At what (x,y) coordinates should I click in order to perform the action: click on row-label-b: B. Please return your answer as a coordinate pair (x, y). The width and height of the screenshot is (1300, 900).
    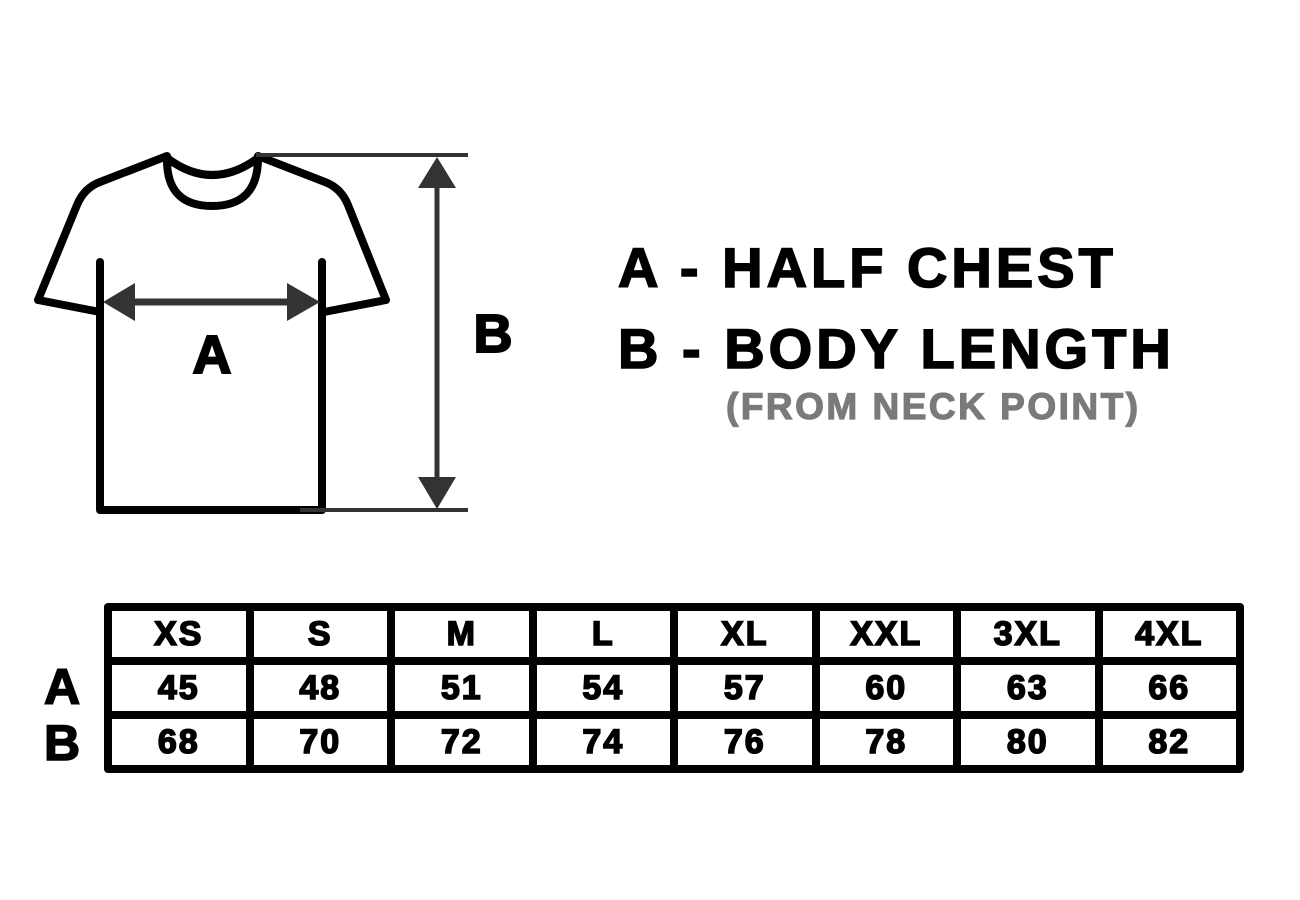
    Looking at the image, I should click on (62, 743).